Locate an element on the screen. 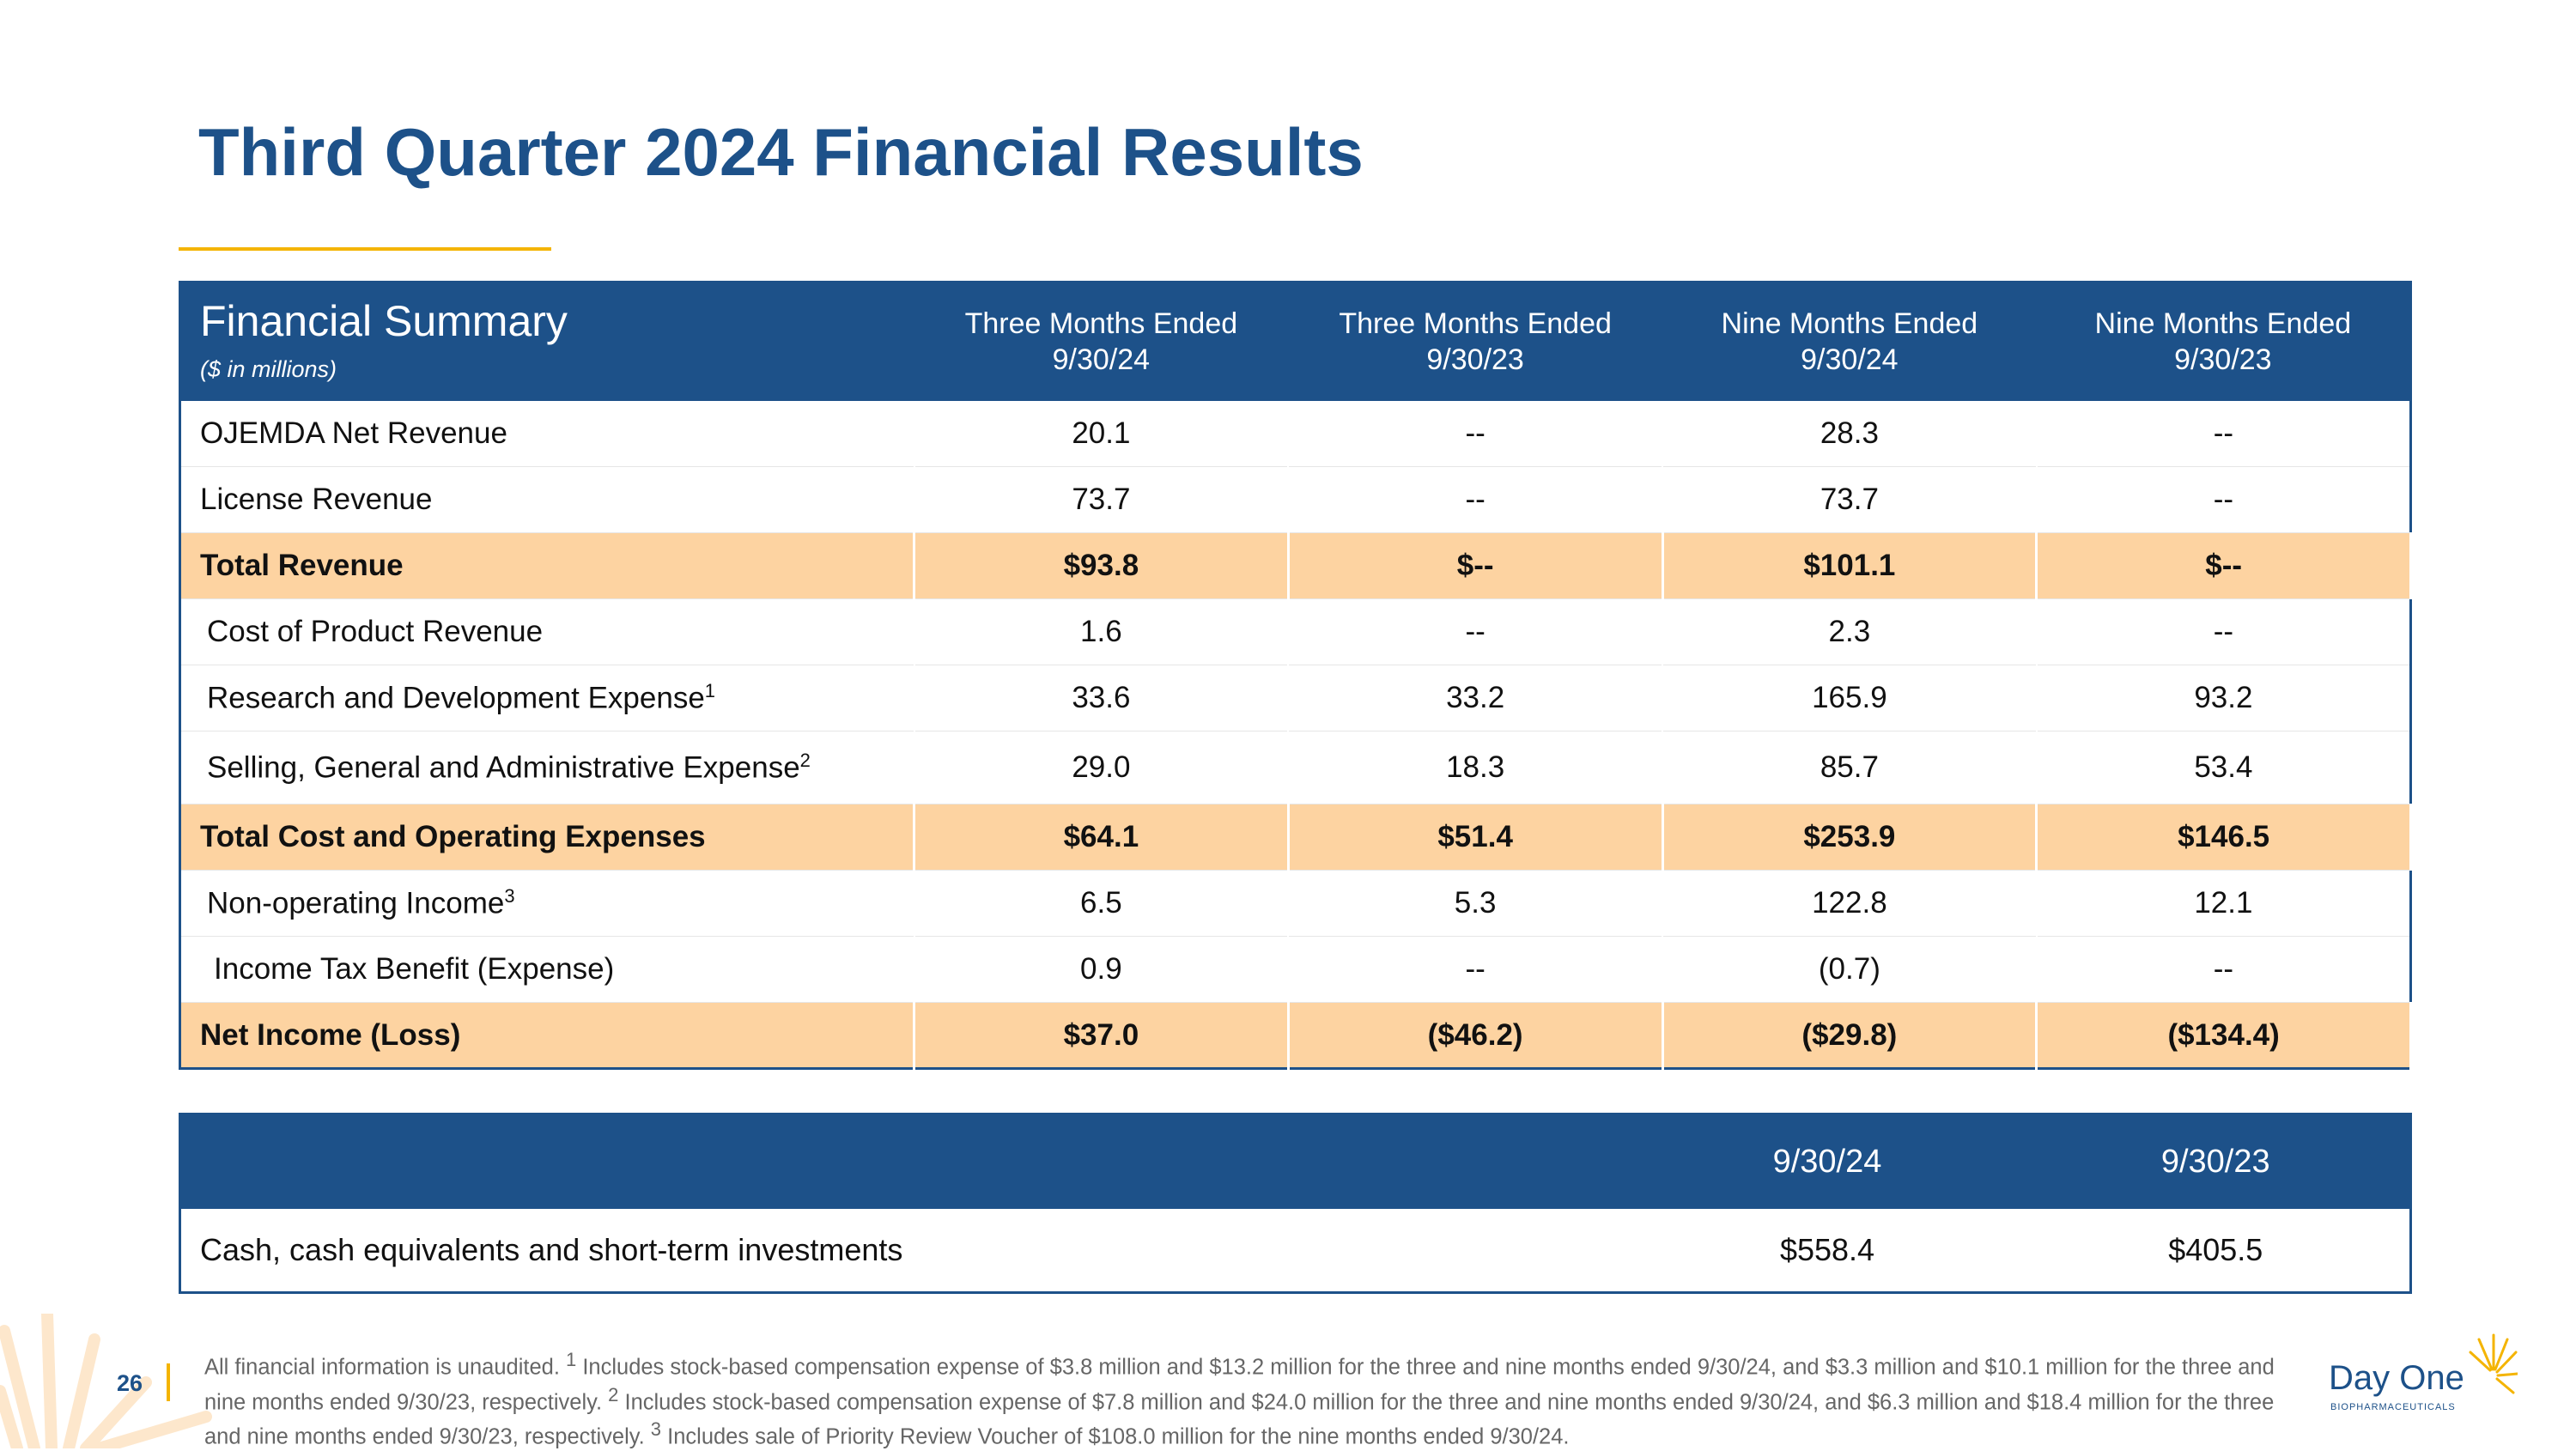 This screenshot has height=1451, width=2576. cell-value: 33.2 is located at coordinates (1475, 698).